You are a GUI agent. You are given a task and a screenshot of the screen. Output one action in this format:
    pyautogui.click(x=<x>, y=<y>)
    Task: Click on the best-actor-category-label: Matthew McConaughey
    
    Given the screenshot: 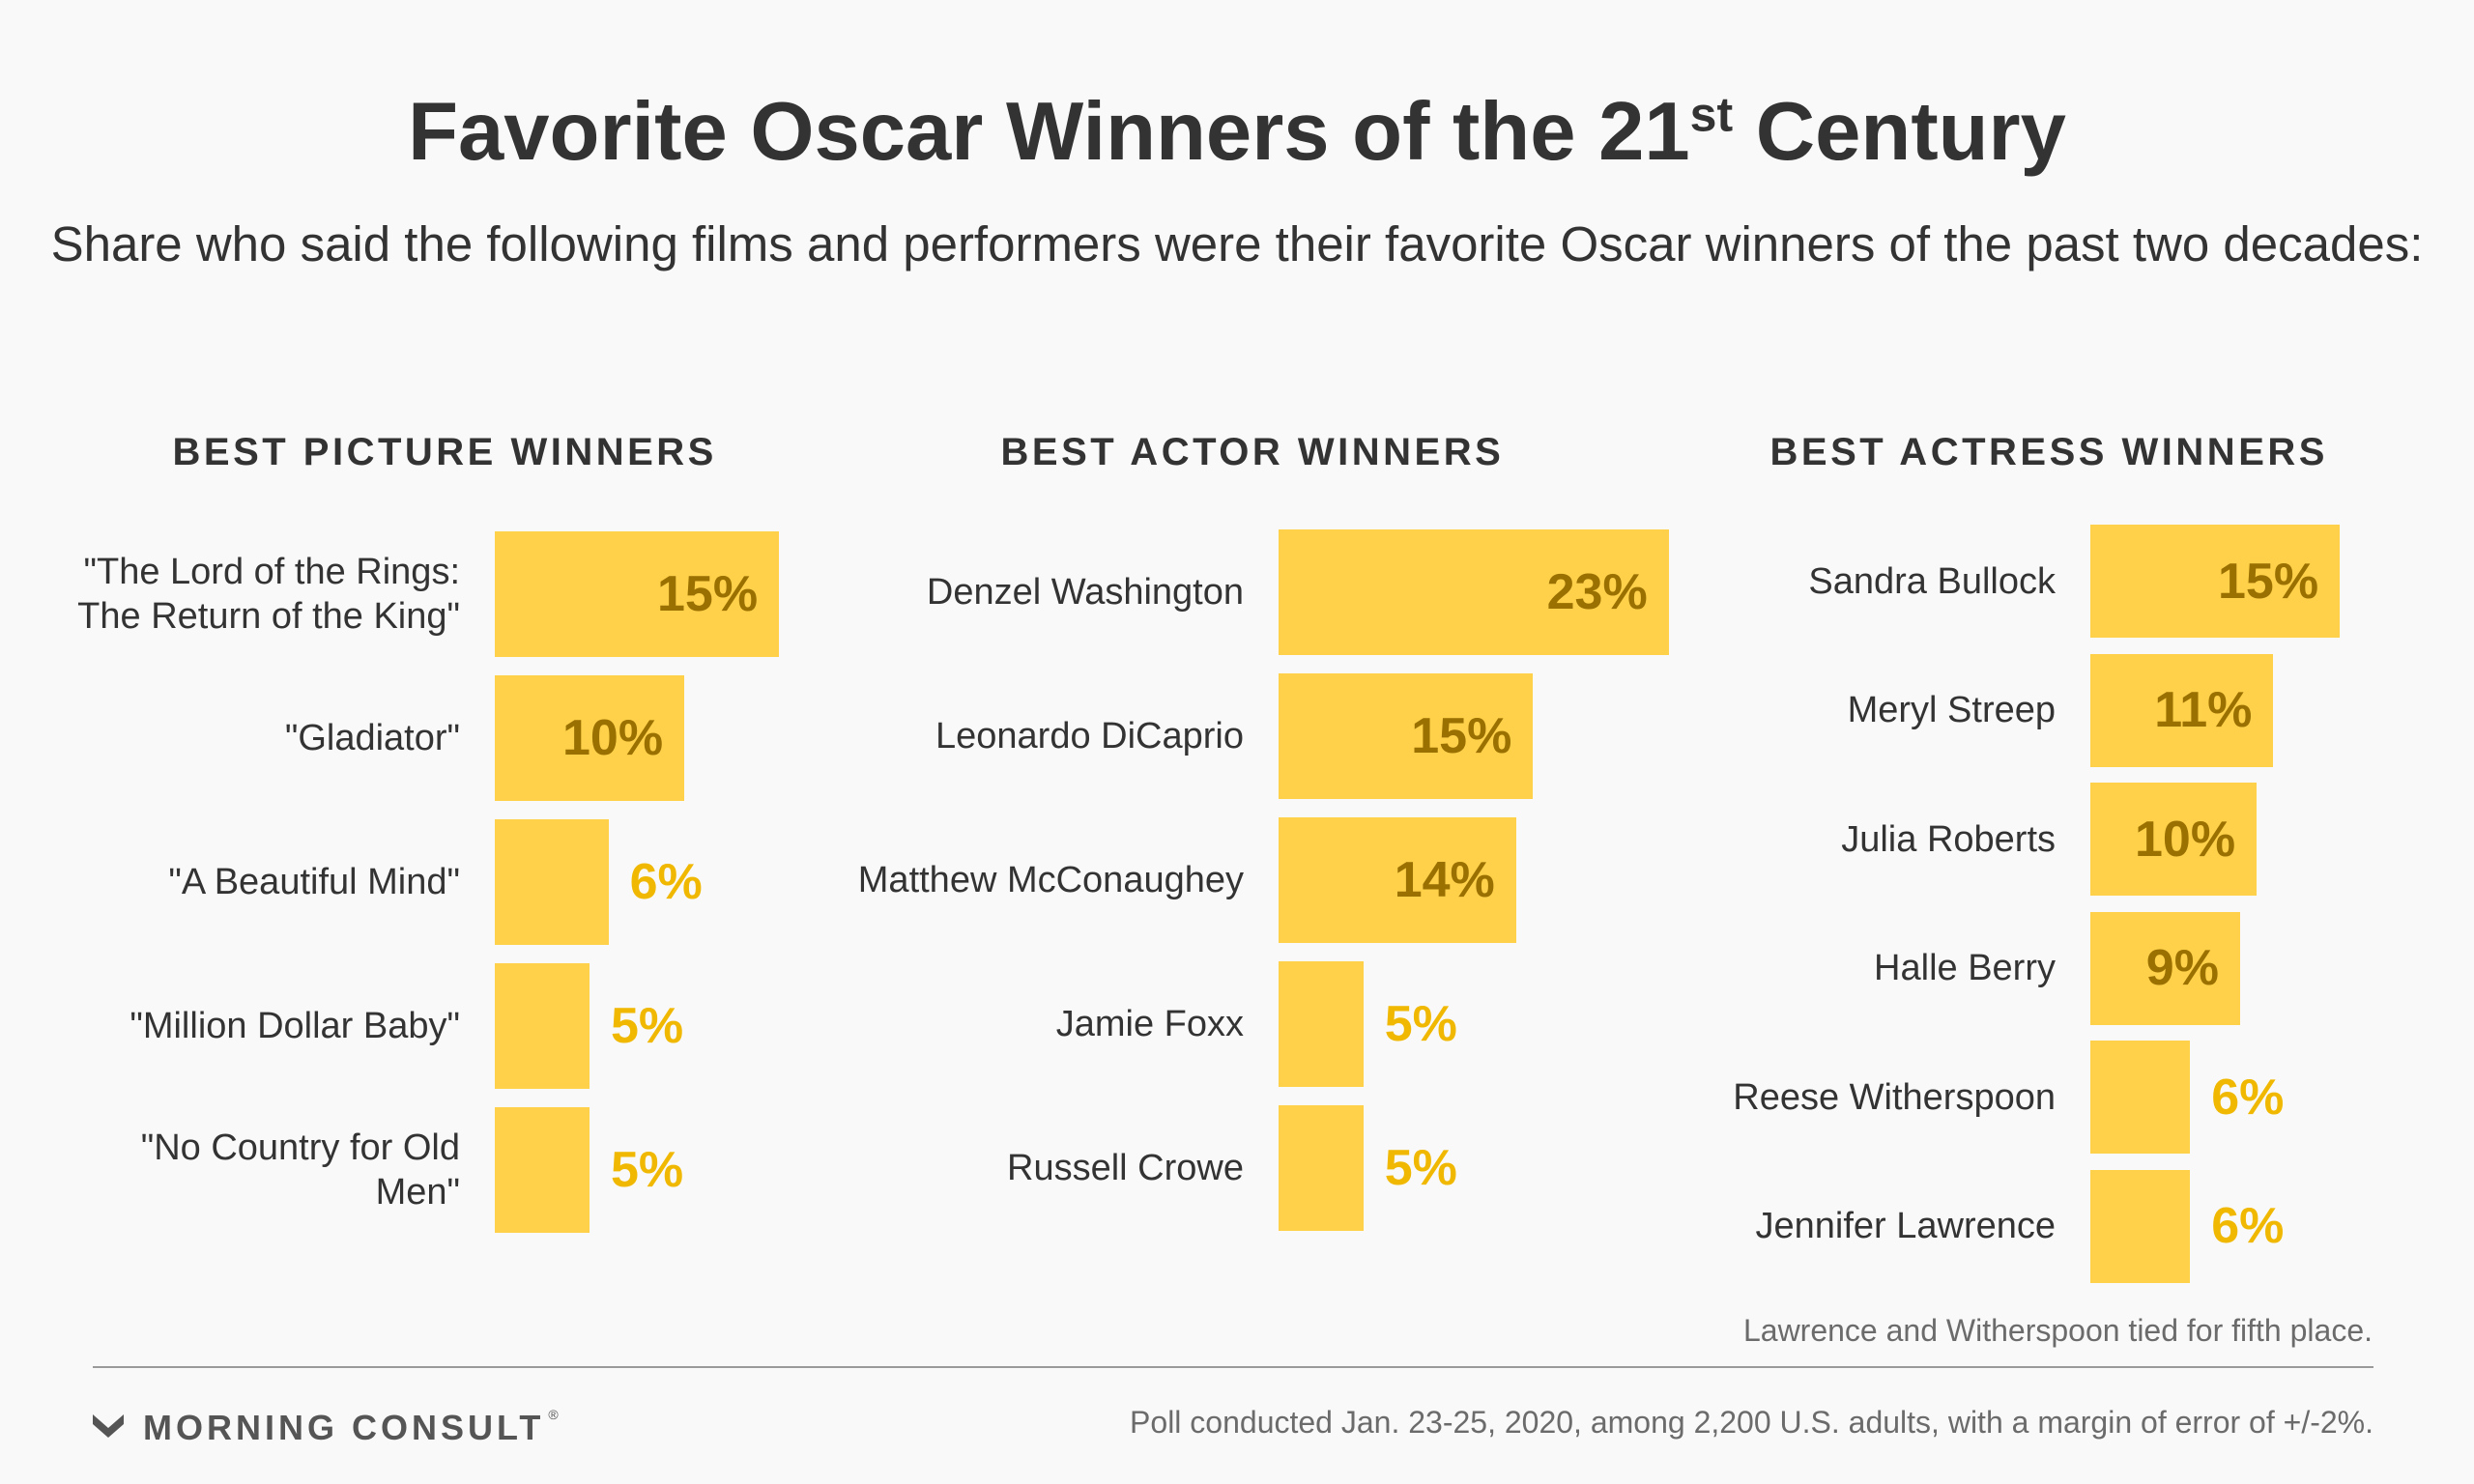 What is the action you would take?
    pyautogui.click(x=1022, y=880)
    